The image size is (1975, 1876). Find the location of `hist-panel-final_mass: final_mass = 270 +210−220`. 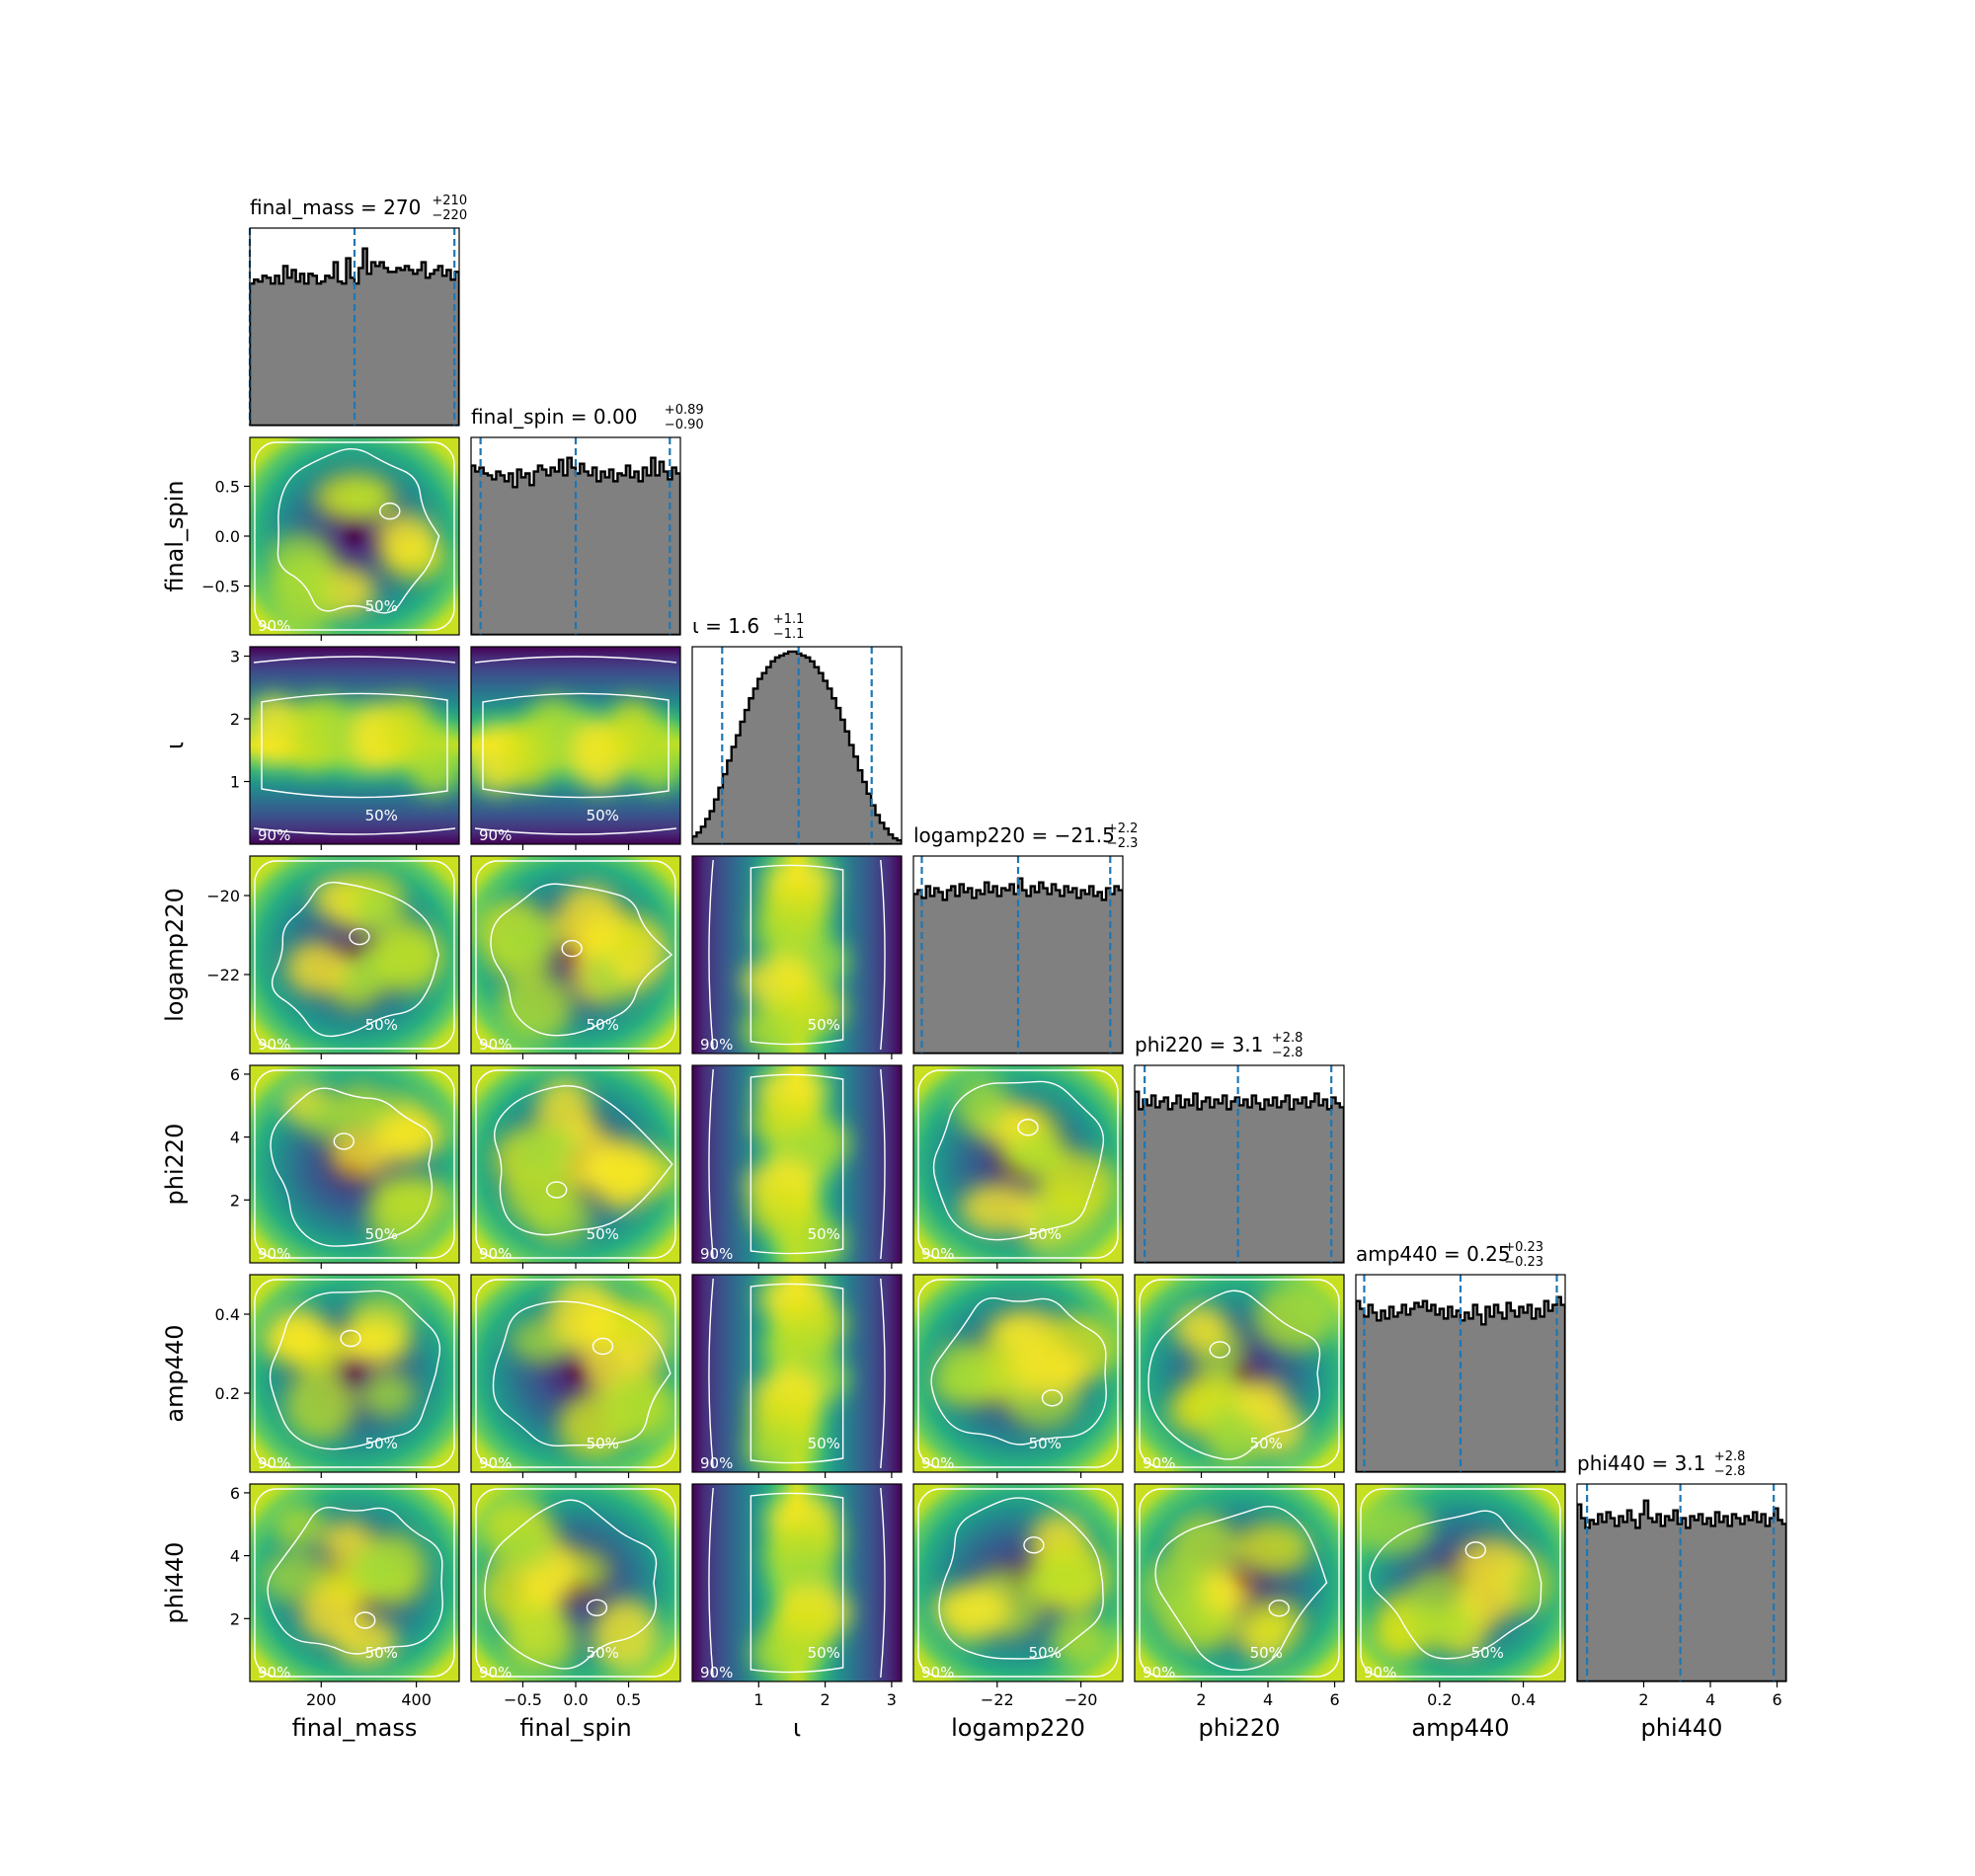

hist-panel-final_mass: final_mass = 270 +210−220 is located at coordinates (357, 311).